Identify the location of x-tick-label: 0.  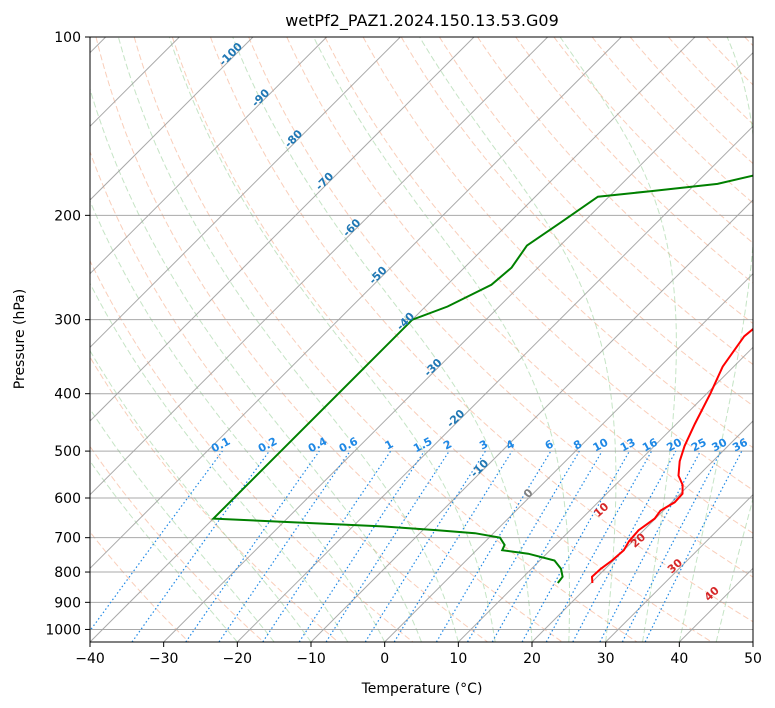
(384, 659).